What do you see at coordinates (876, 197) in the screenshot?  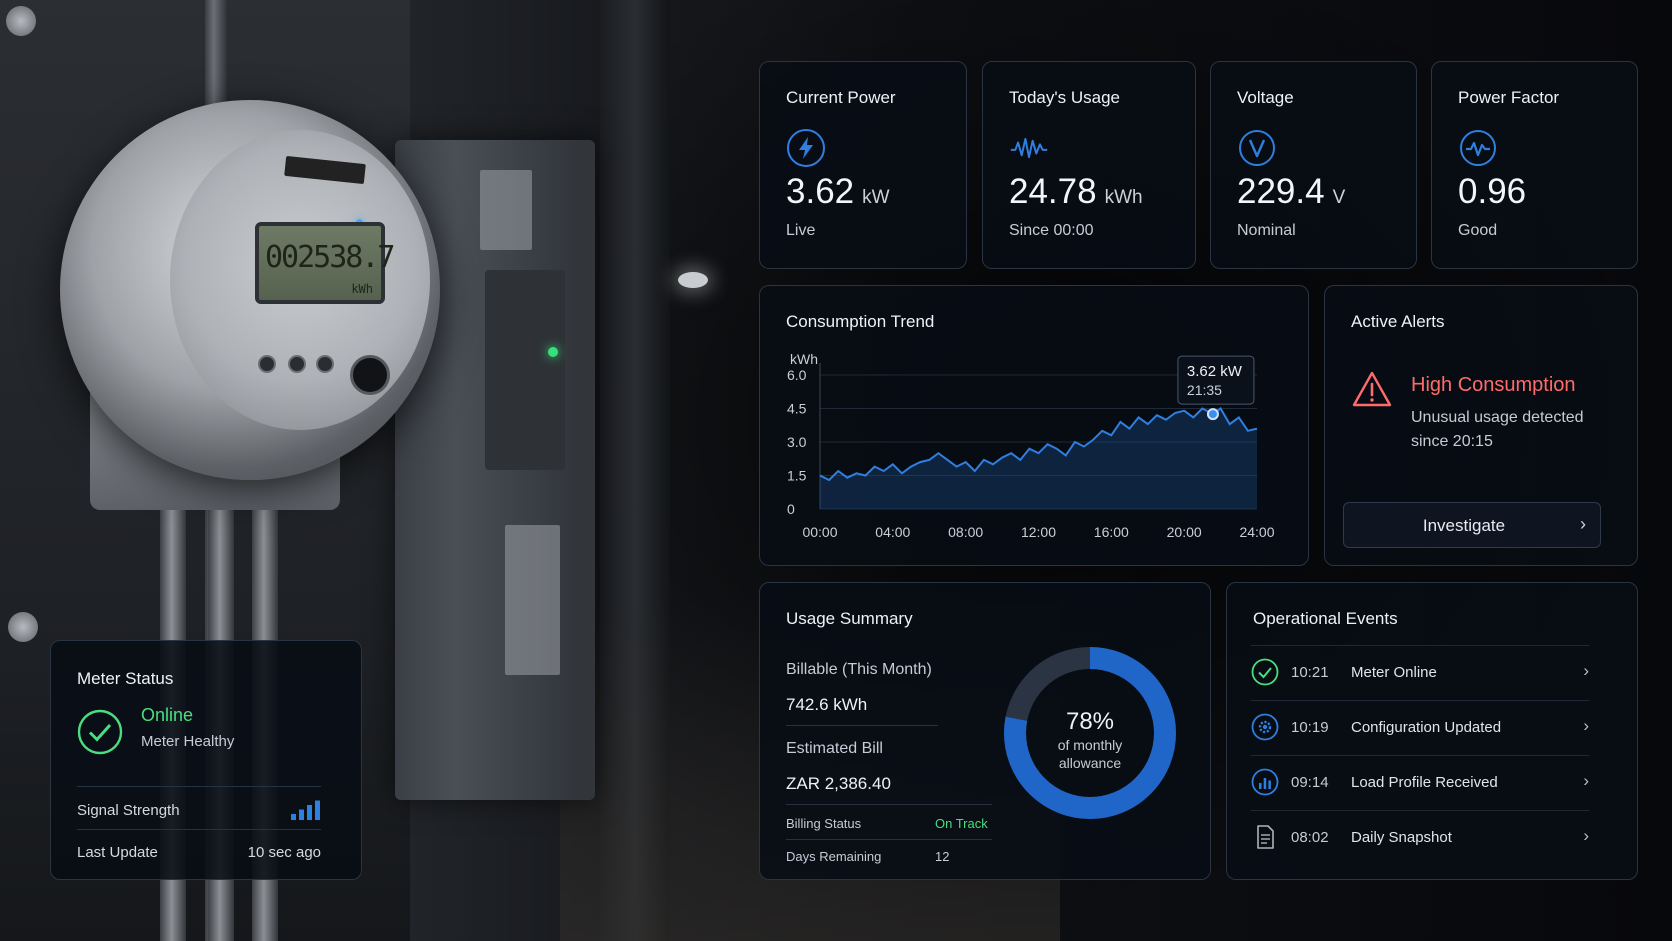 I see `kpi-unit: kW` at bounding box center [876, 197].